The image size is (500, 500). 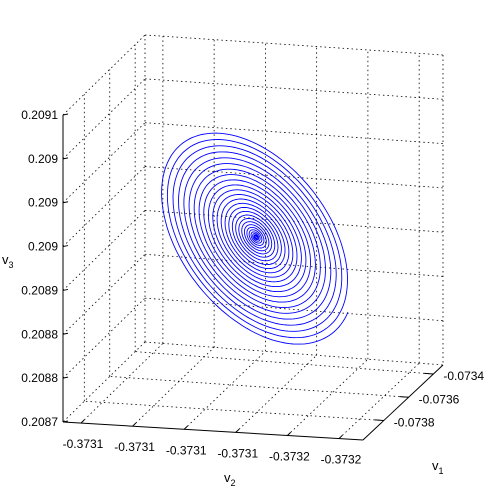 What do you see at coordinates (463, 376) in the screenshot?
I see `y-tick-label: -0.0734` at bounding box center [463, 376].